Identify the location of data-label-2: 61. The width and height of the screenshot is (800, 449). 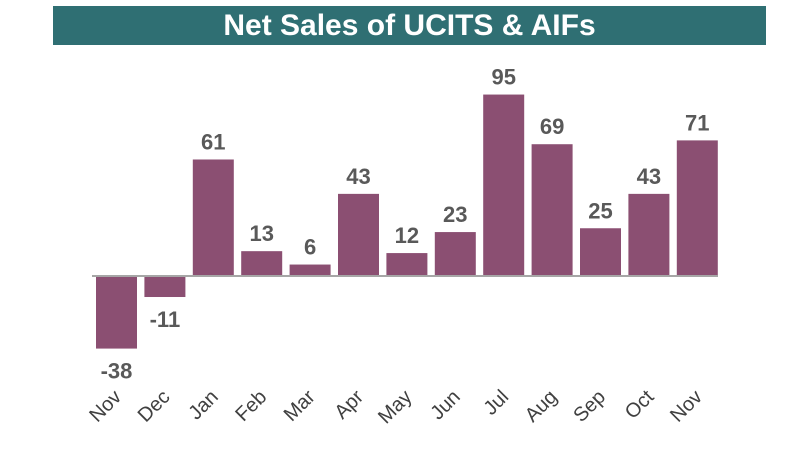
(213, 141).